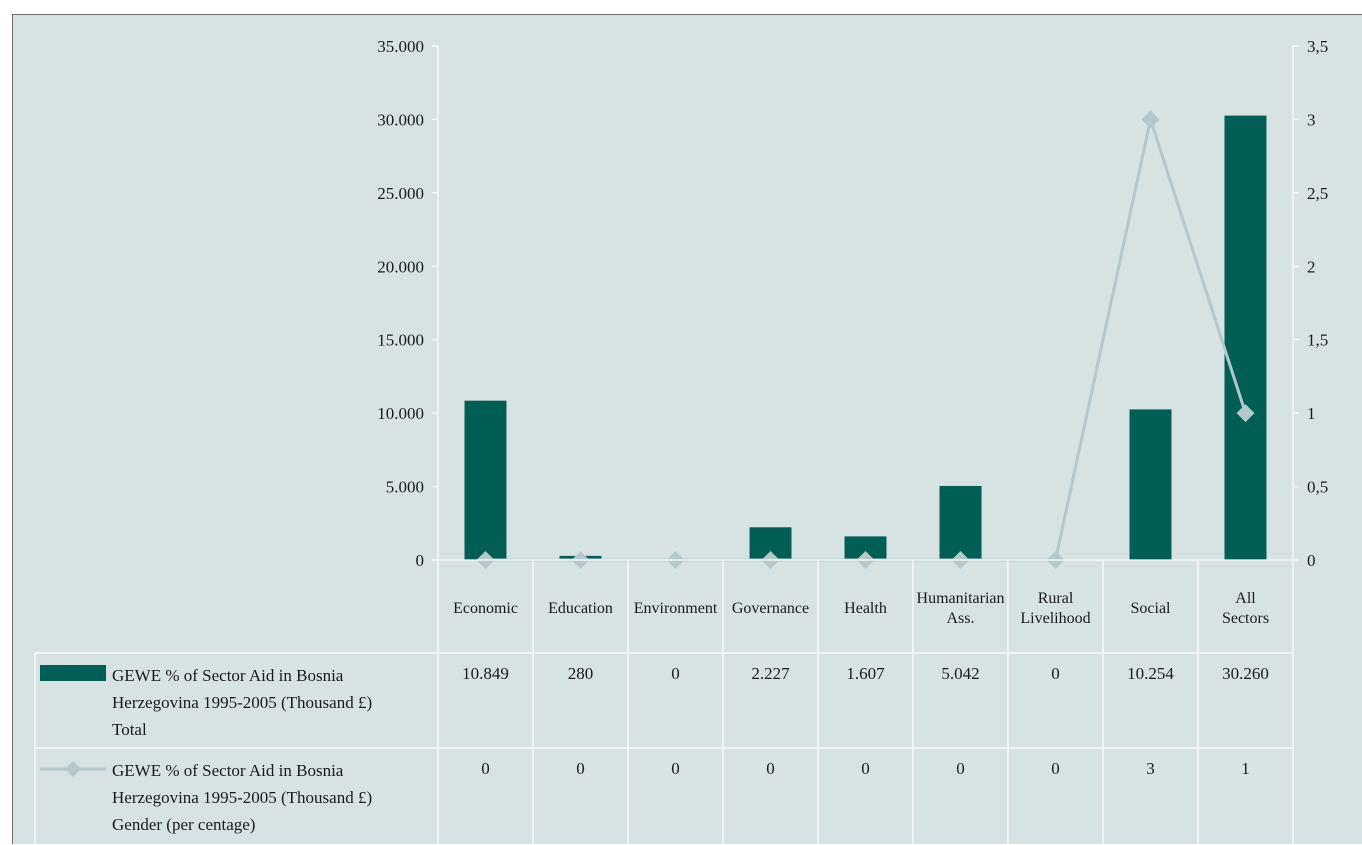 Image resolution: width=1362 pixels, height=845 pixels. I want to click on right-tick-label: 2,5, so click(1317, 193).